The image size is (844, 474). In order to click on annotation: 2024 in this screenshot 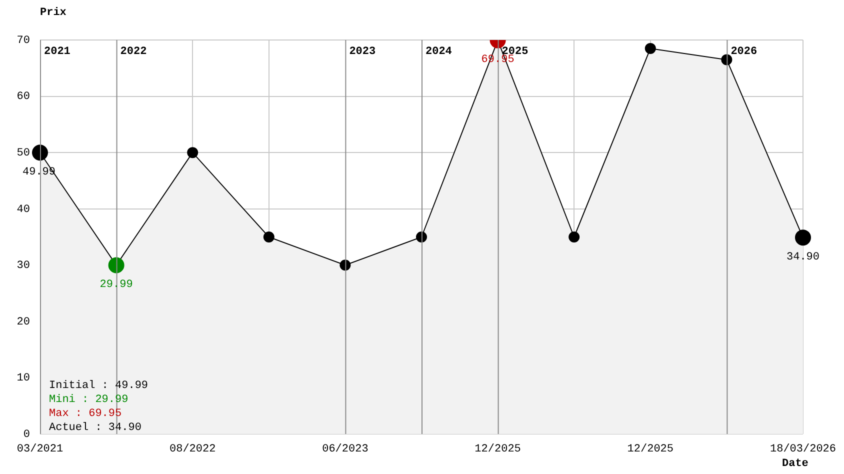, I will do `click(438, 52)`.